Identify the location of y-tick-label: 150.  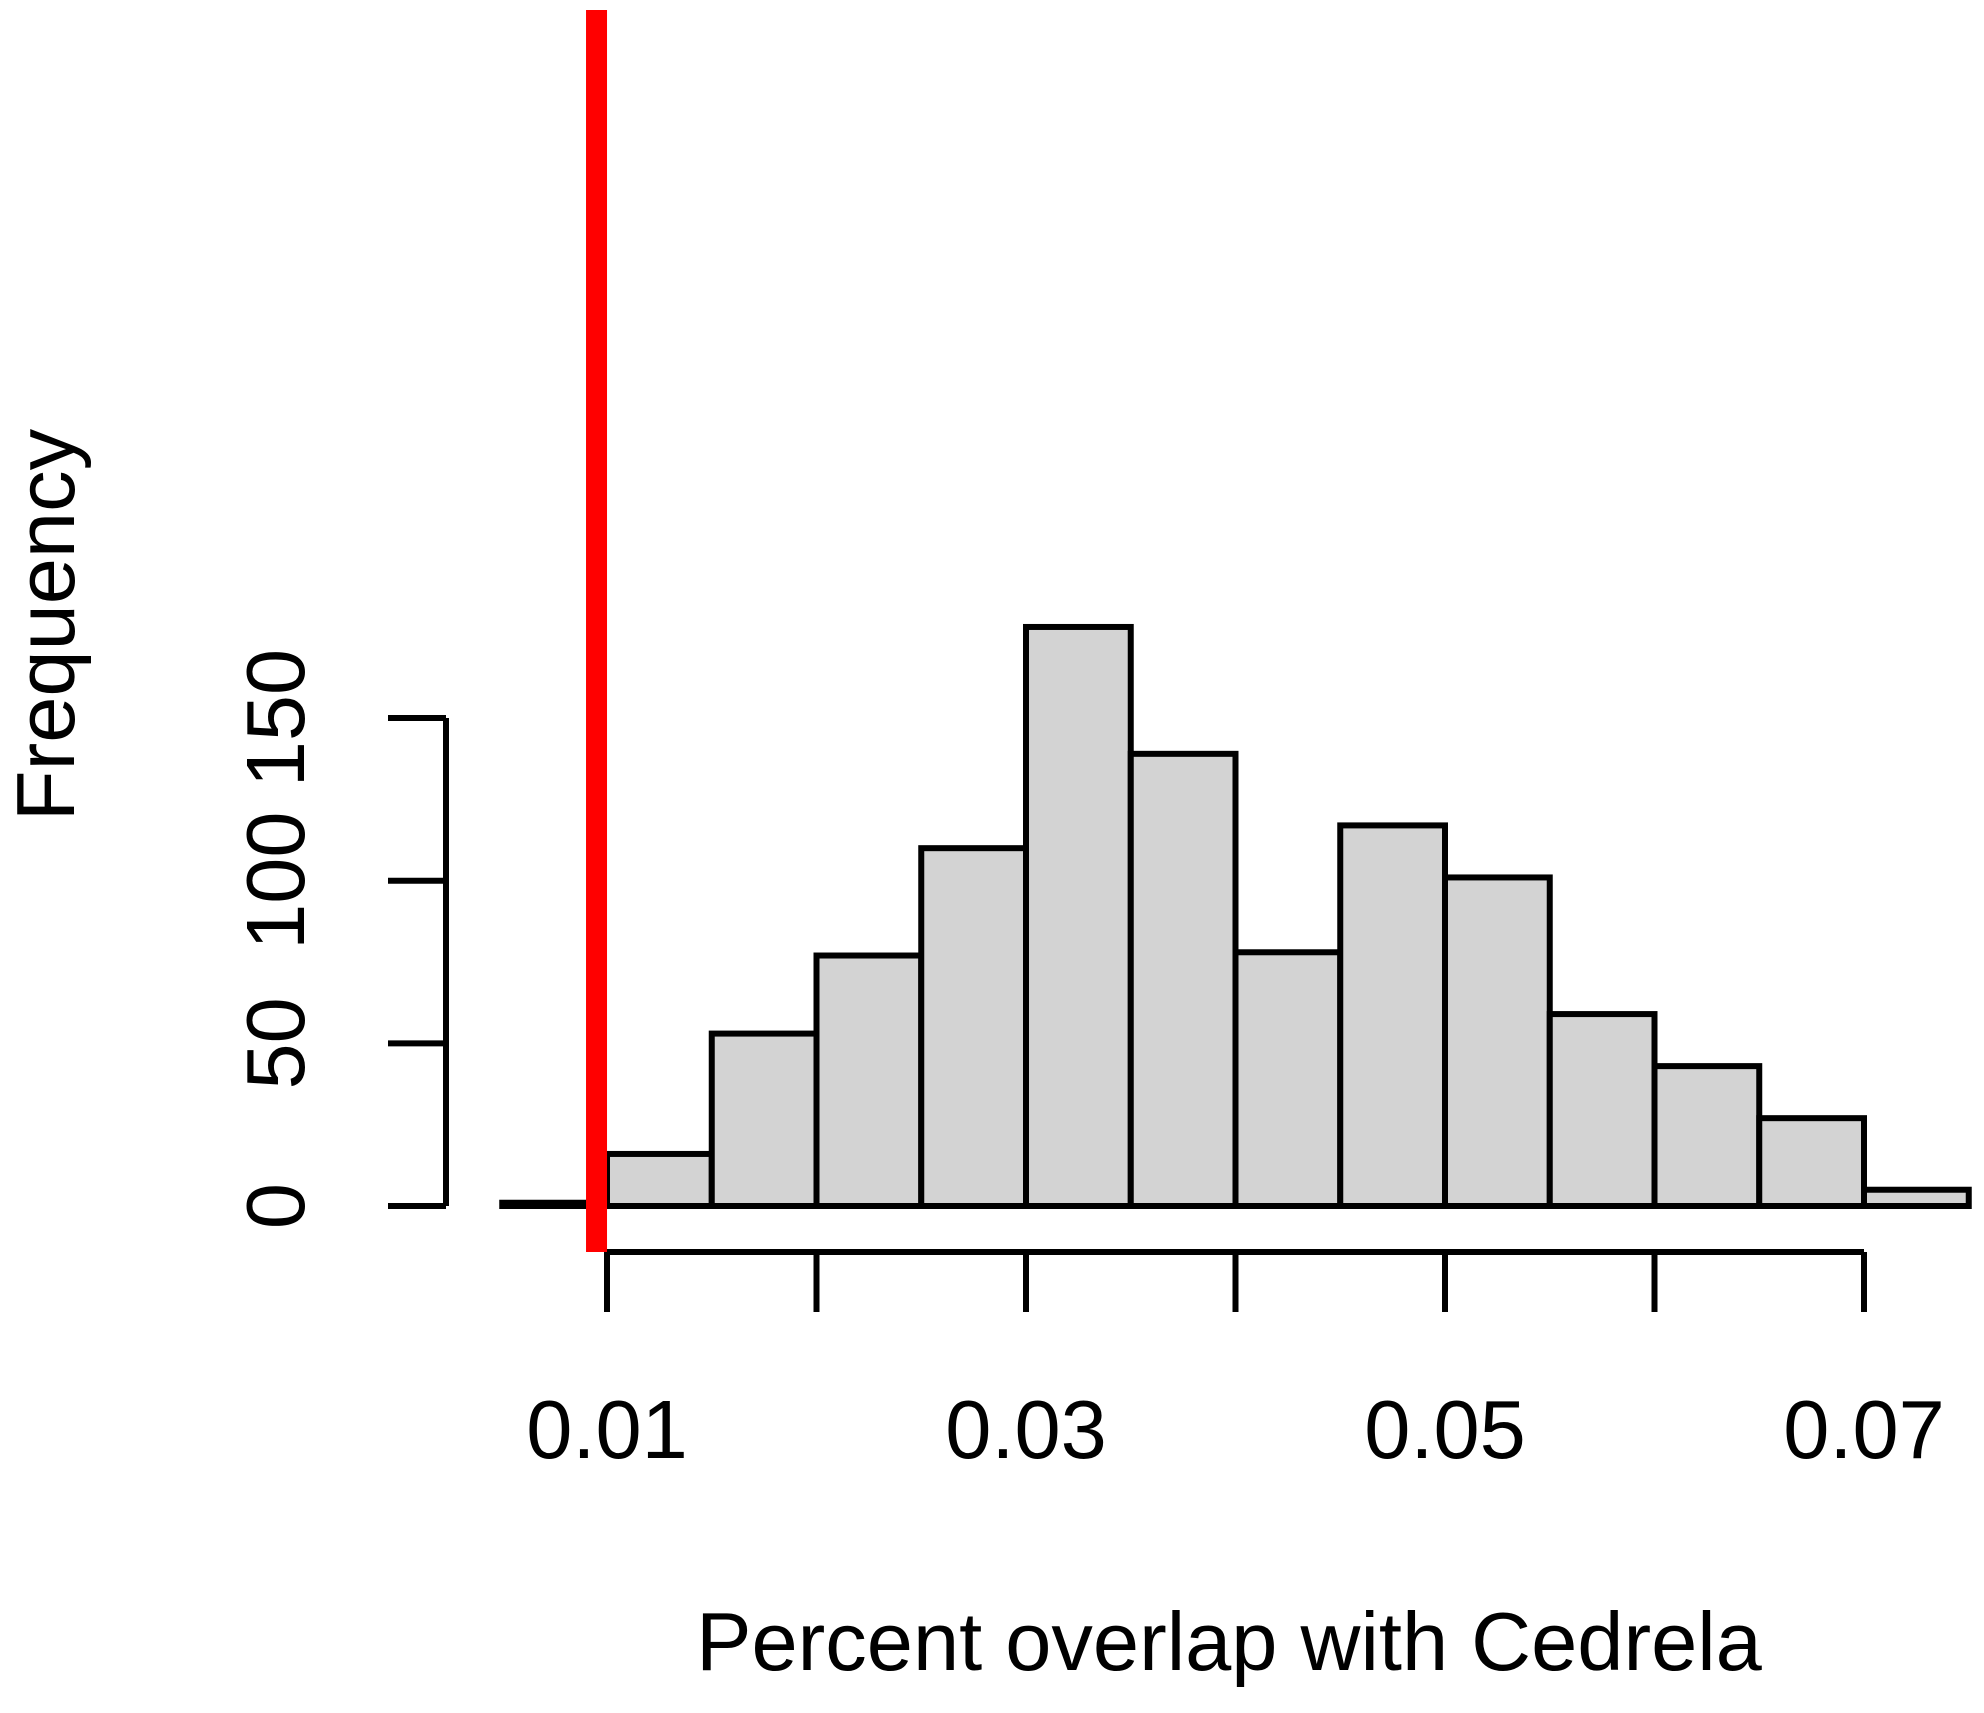
(275, 718).